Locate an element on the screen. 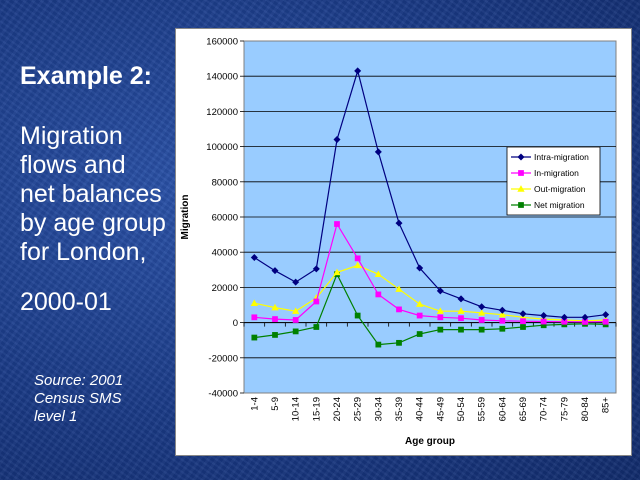  source-note: Source: 2001 Census SMS level 1 is located at coordinates (94, 399).